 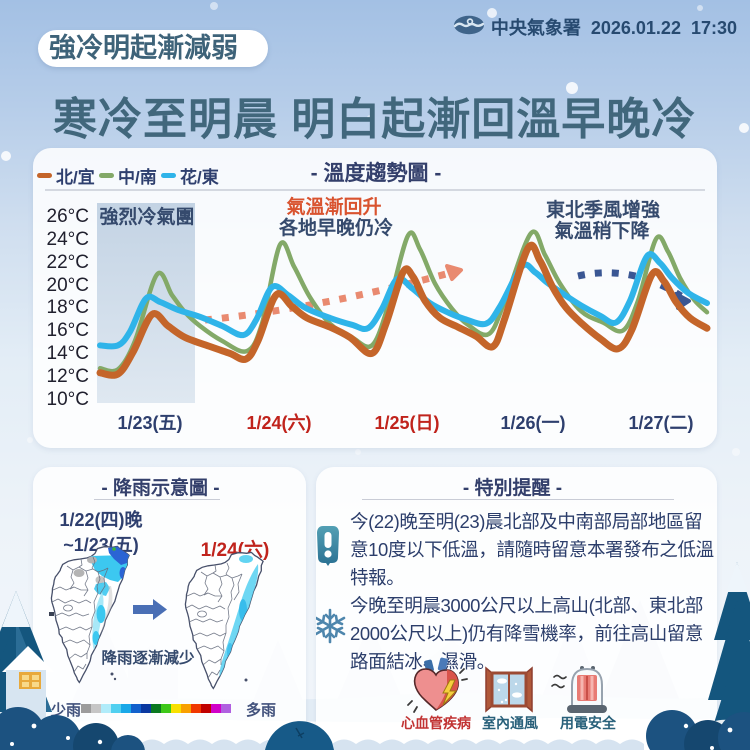 I want to click on svg-text: 22°C, so click(x=68, y=262).